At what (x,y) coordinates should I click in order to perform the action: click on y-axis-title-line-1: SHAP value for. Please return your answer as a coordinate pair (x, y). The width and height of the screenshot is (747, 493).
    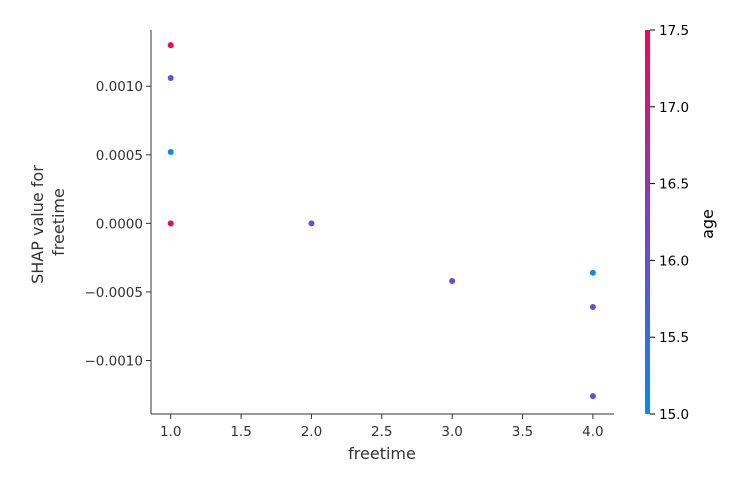
    Looking at the image, I should click on (37, 224).